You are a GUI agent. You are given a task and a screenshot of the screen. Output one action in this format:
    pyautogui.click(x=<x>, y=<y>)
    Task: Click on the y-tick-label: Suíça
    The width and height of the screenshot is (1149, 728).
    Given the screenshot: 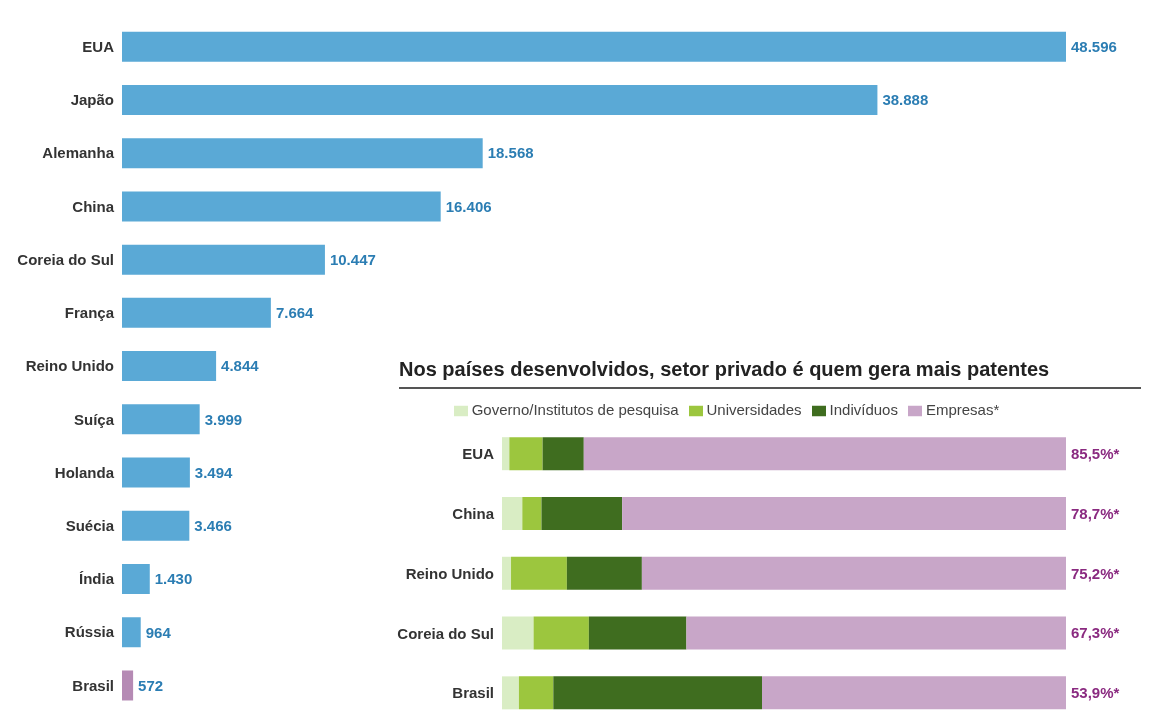 What is the action you would take?
    pyautogui.click(x=94, y=419)
    